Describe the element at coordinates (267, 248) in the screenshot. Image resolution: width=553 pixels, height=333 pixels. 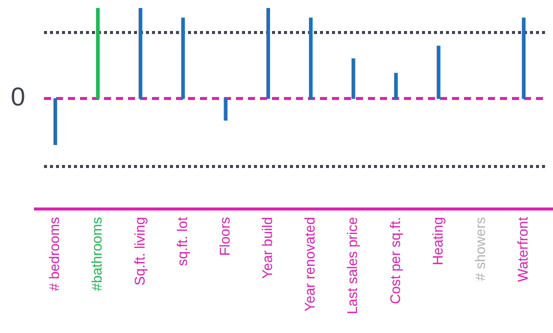
I see `x-tick-label: Year build` at that location.